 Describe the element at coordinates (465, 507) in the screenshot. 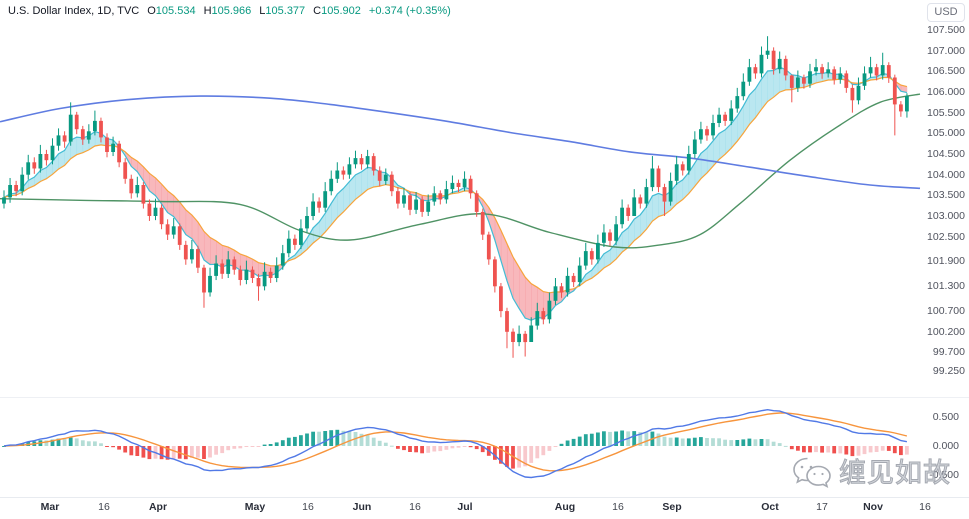

I see `time-tick-label: Jul` at that location.